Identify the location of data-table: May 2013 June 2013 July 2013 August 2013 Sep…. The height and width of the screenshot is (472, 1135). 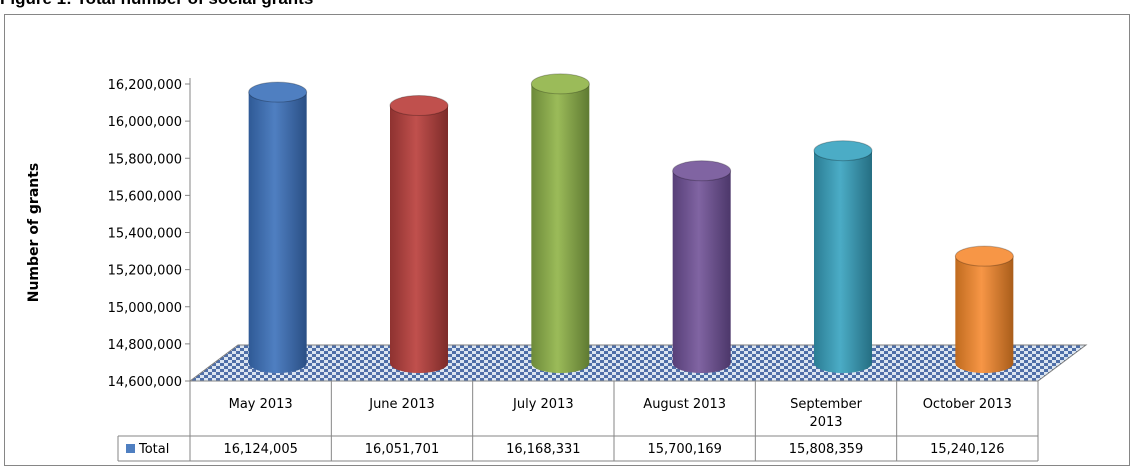
(578, 421).